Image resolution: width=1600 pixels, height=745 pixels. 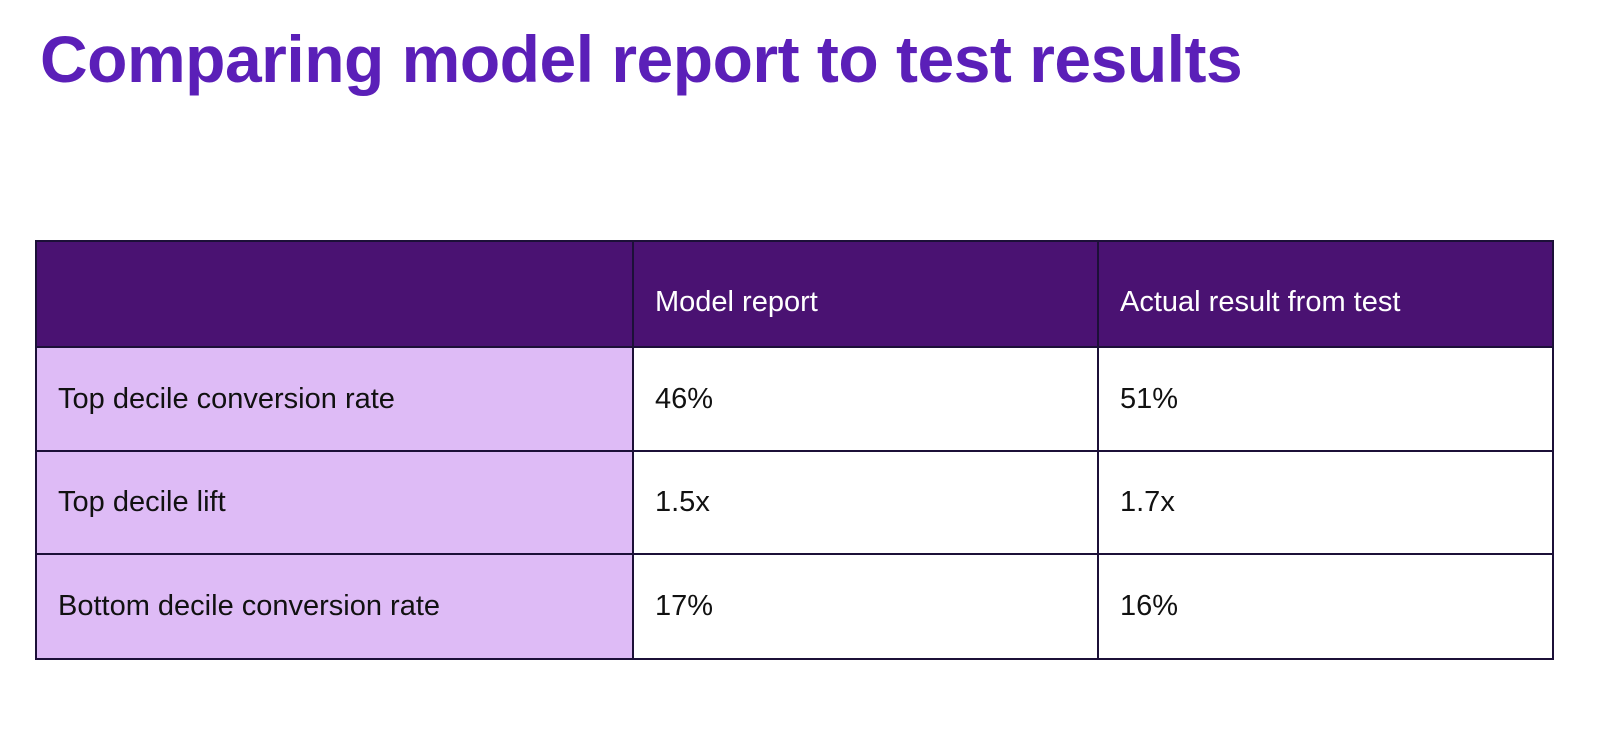 I want to click on model-report-cell-top-decile-lift: 1.5x, so click(x=866, y=503).